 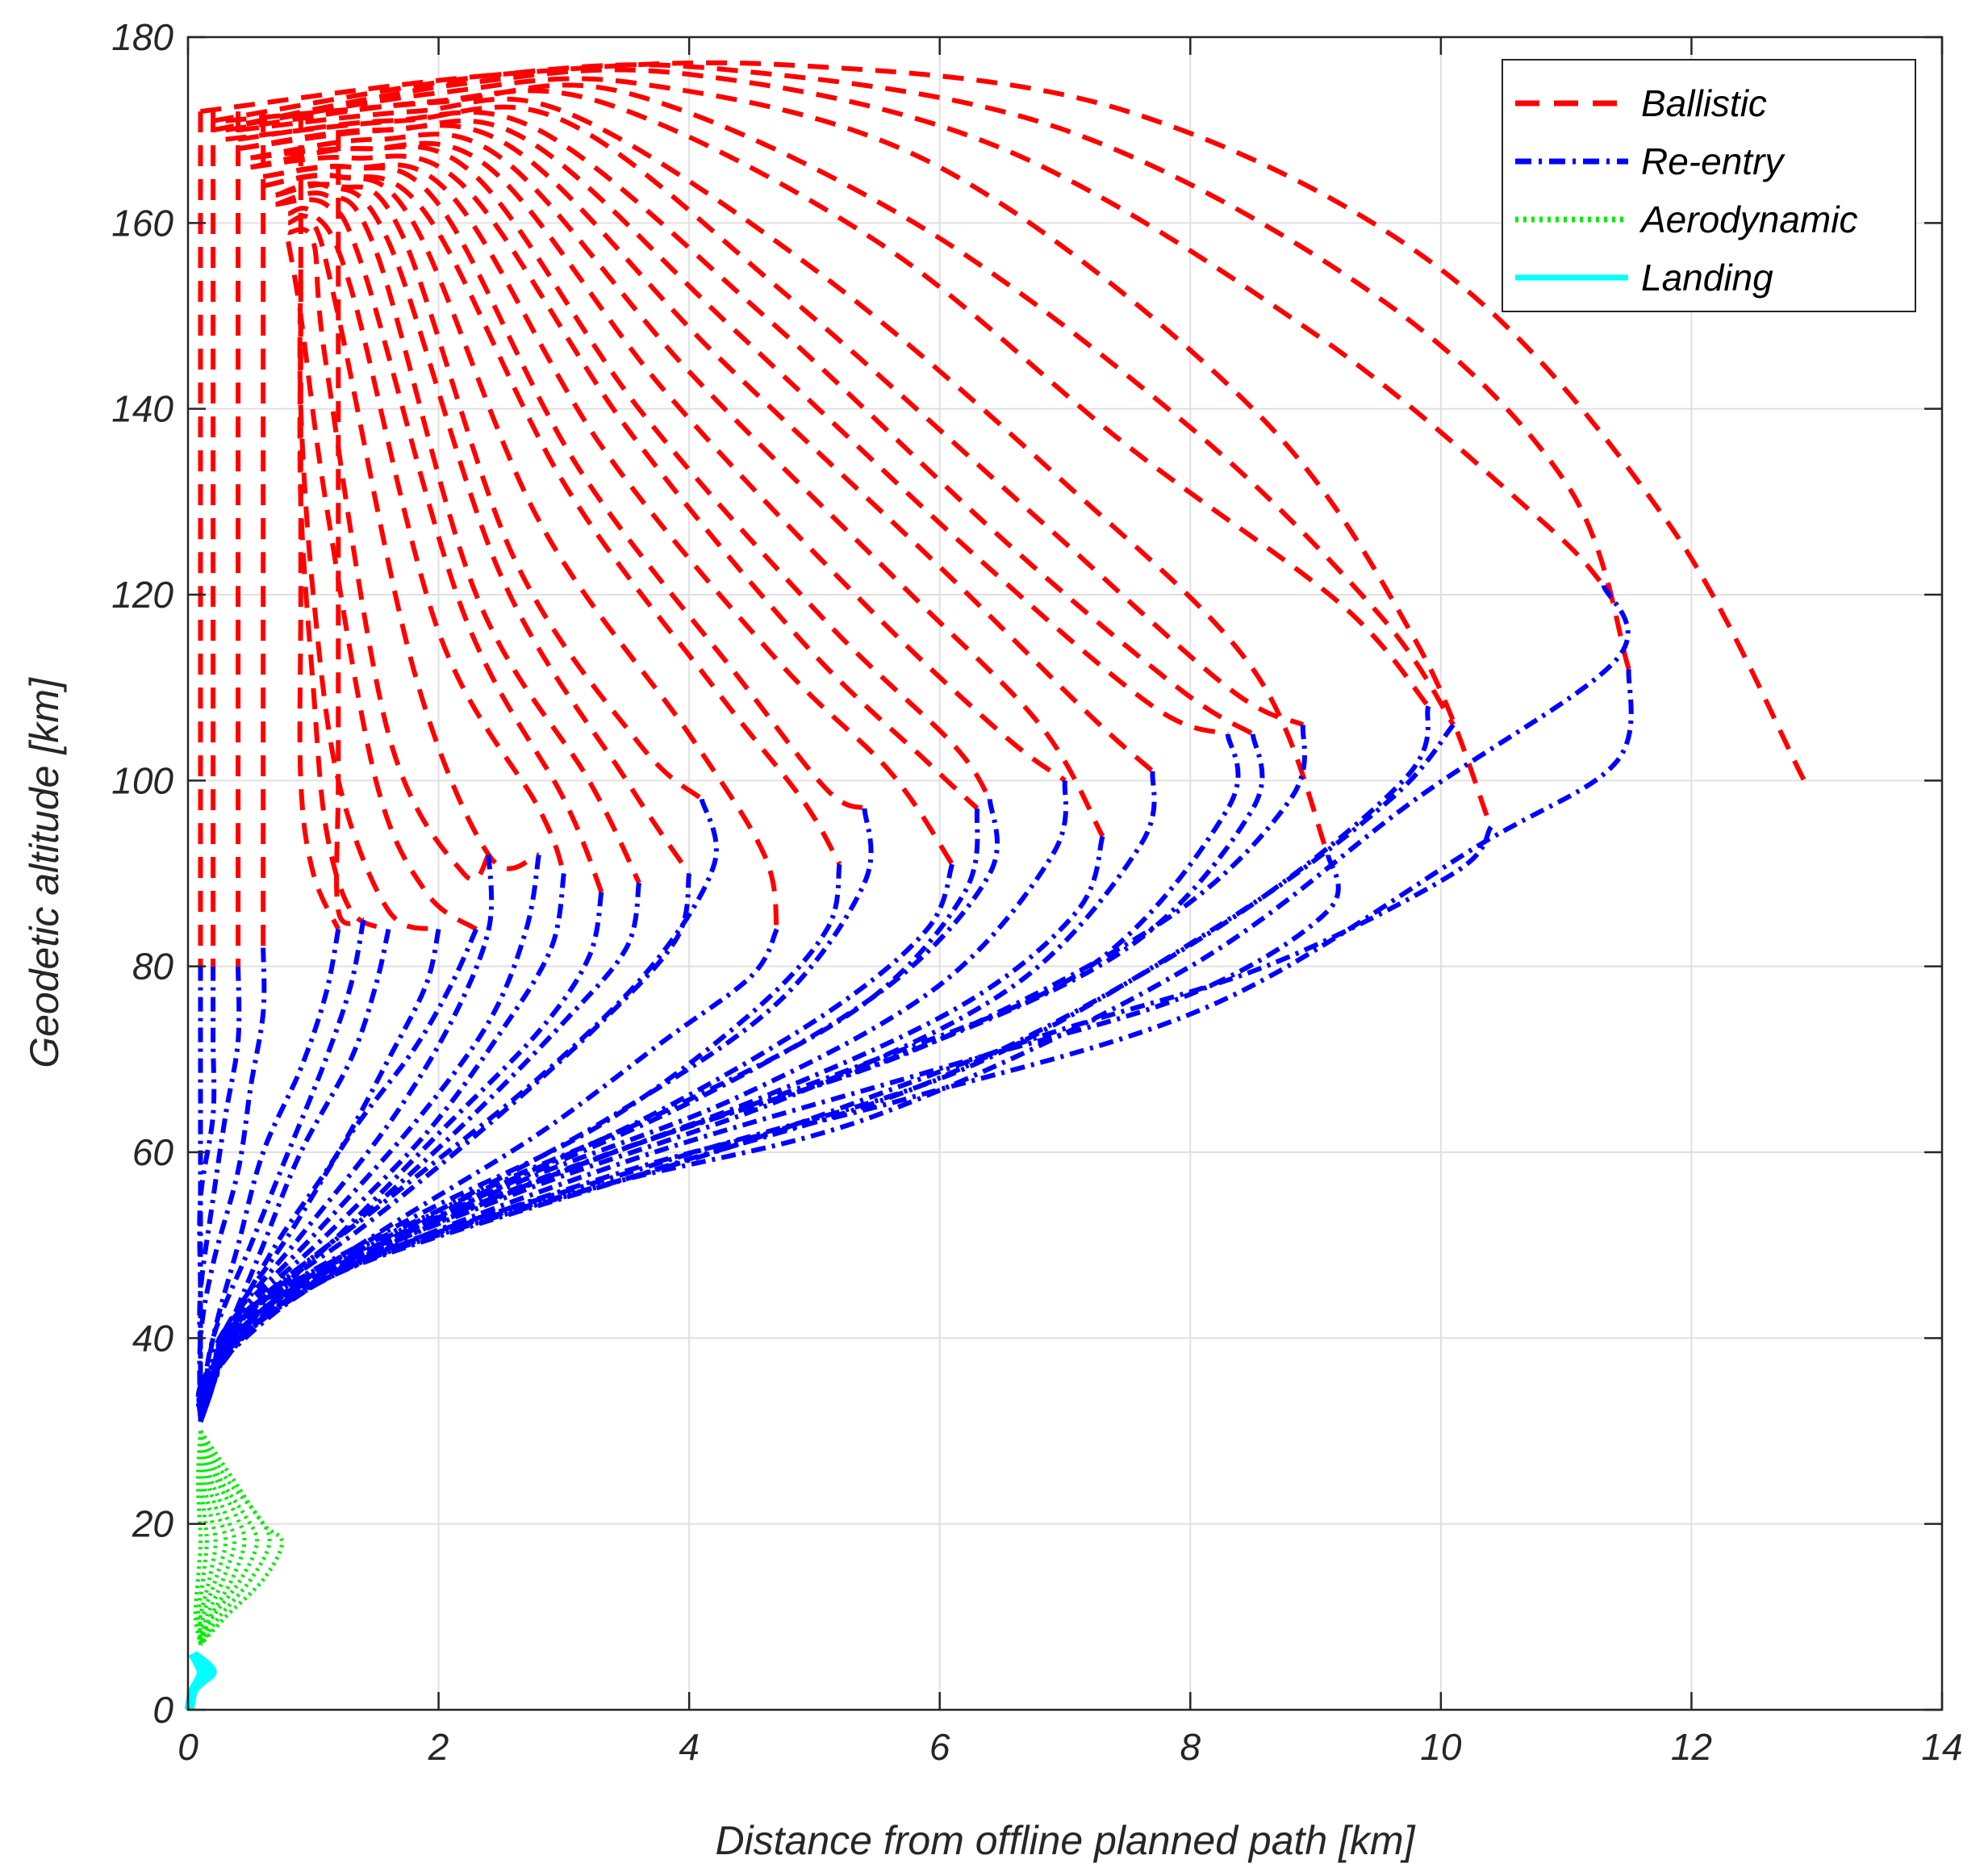 I want to click on x-tick-label: 10, so click(x=1441, y=1747).